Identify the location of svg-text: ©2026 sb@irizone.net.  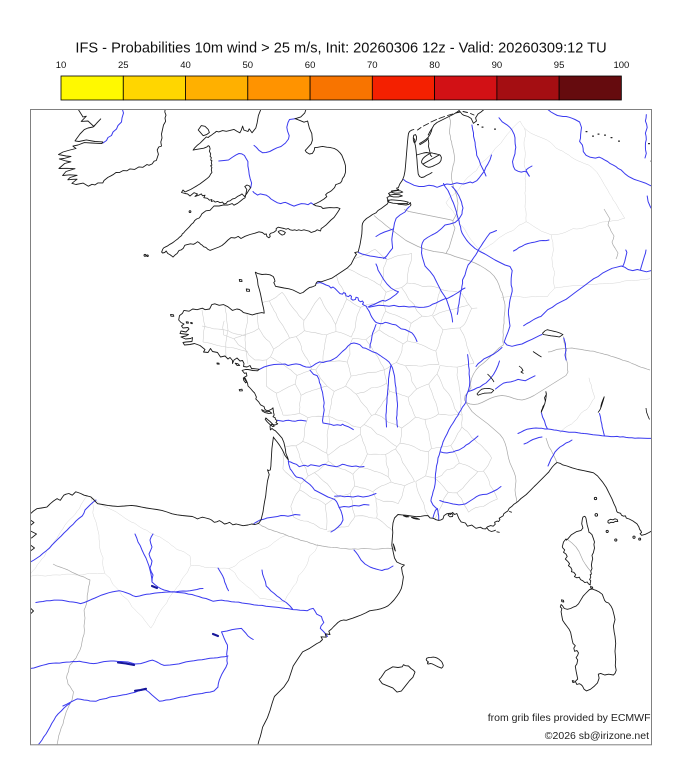
(597, 736).